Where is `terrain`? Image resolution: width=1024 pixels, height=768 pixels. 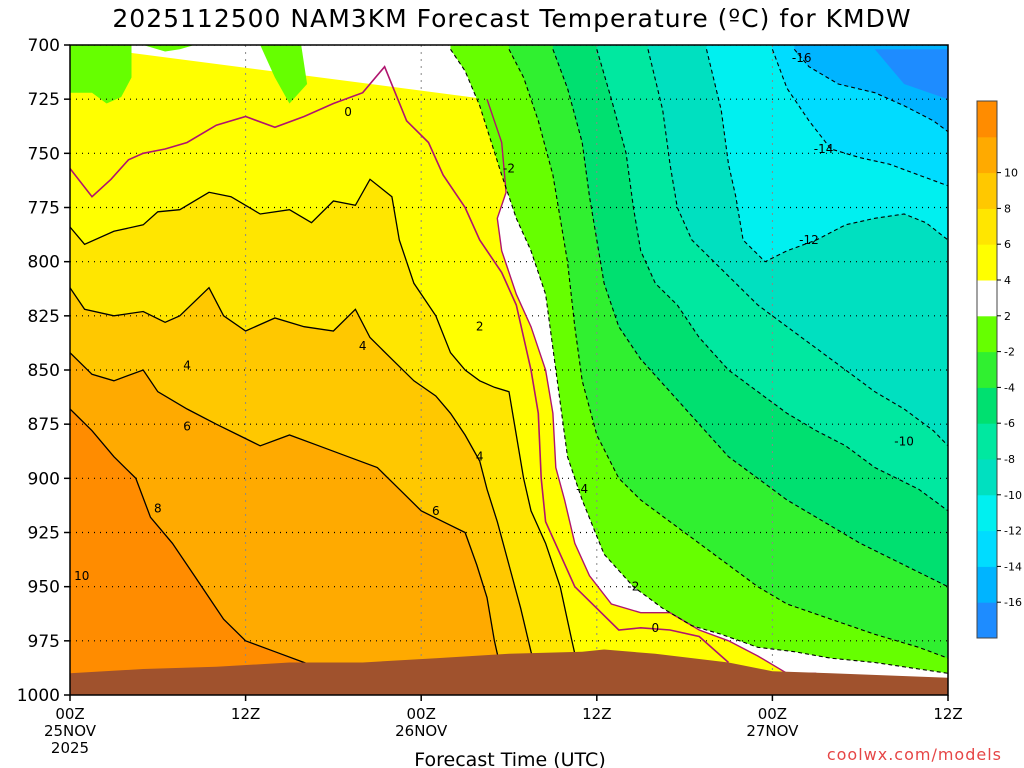
terrain is located at coordinates (509, 672).